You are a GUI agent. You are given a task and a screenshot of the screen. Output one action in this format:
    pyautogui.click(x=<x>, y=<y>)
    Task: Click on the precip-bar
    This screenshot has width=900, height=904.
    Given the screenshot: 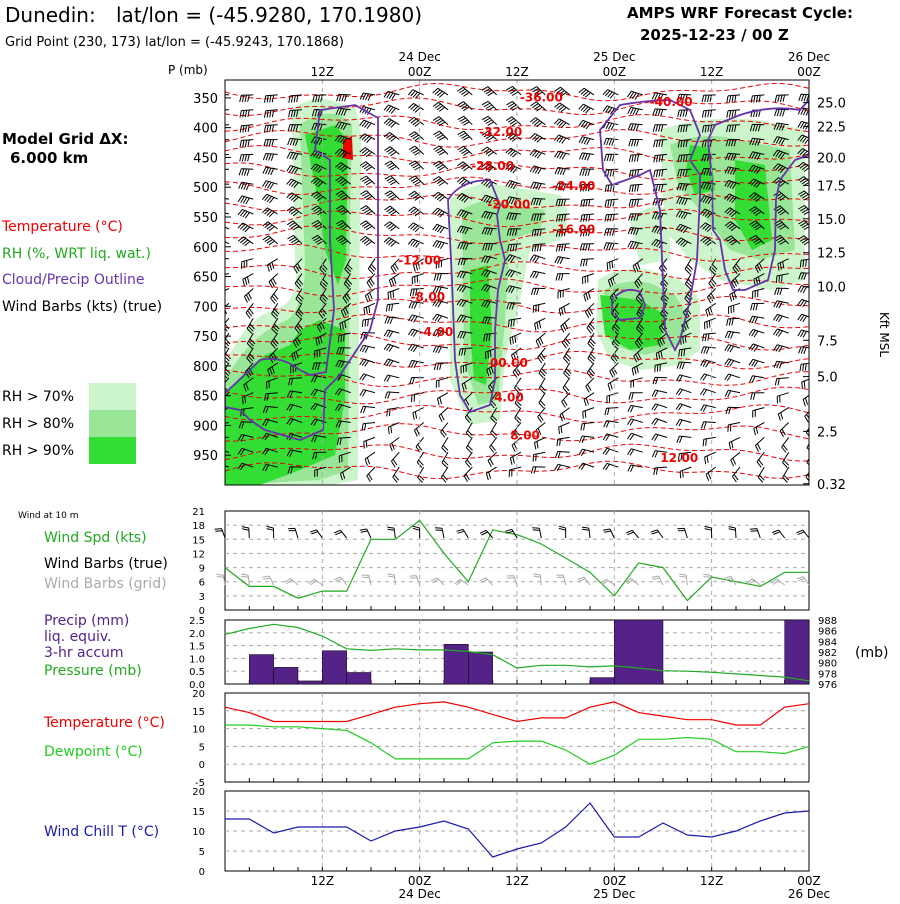 What is the action you would take?
    pyautogui.click(x=602, y=681)
    